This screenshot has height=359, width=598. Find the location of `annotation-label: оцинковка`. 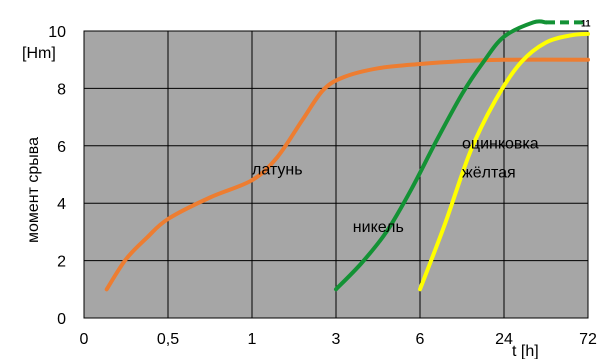

annotation-label: оцинковка is located at coordinates (500, 144).